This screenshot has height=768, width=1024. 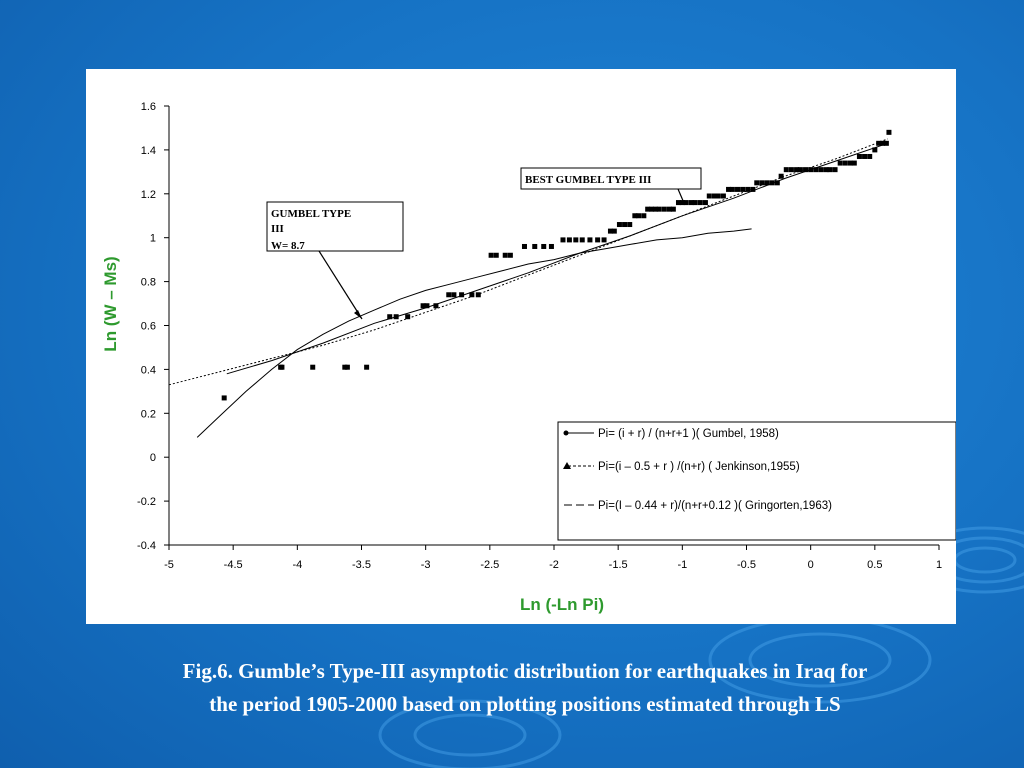 I want to click on x-tick-label: -5, so click(x=169, y=565).